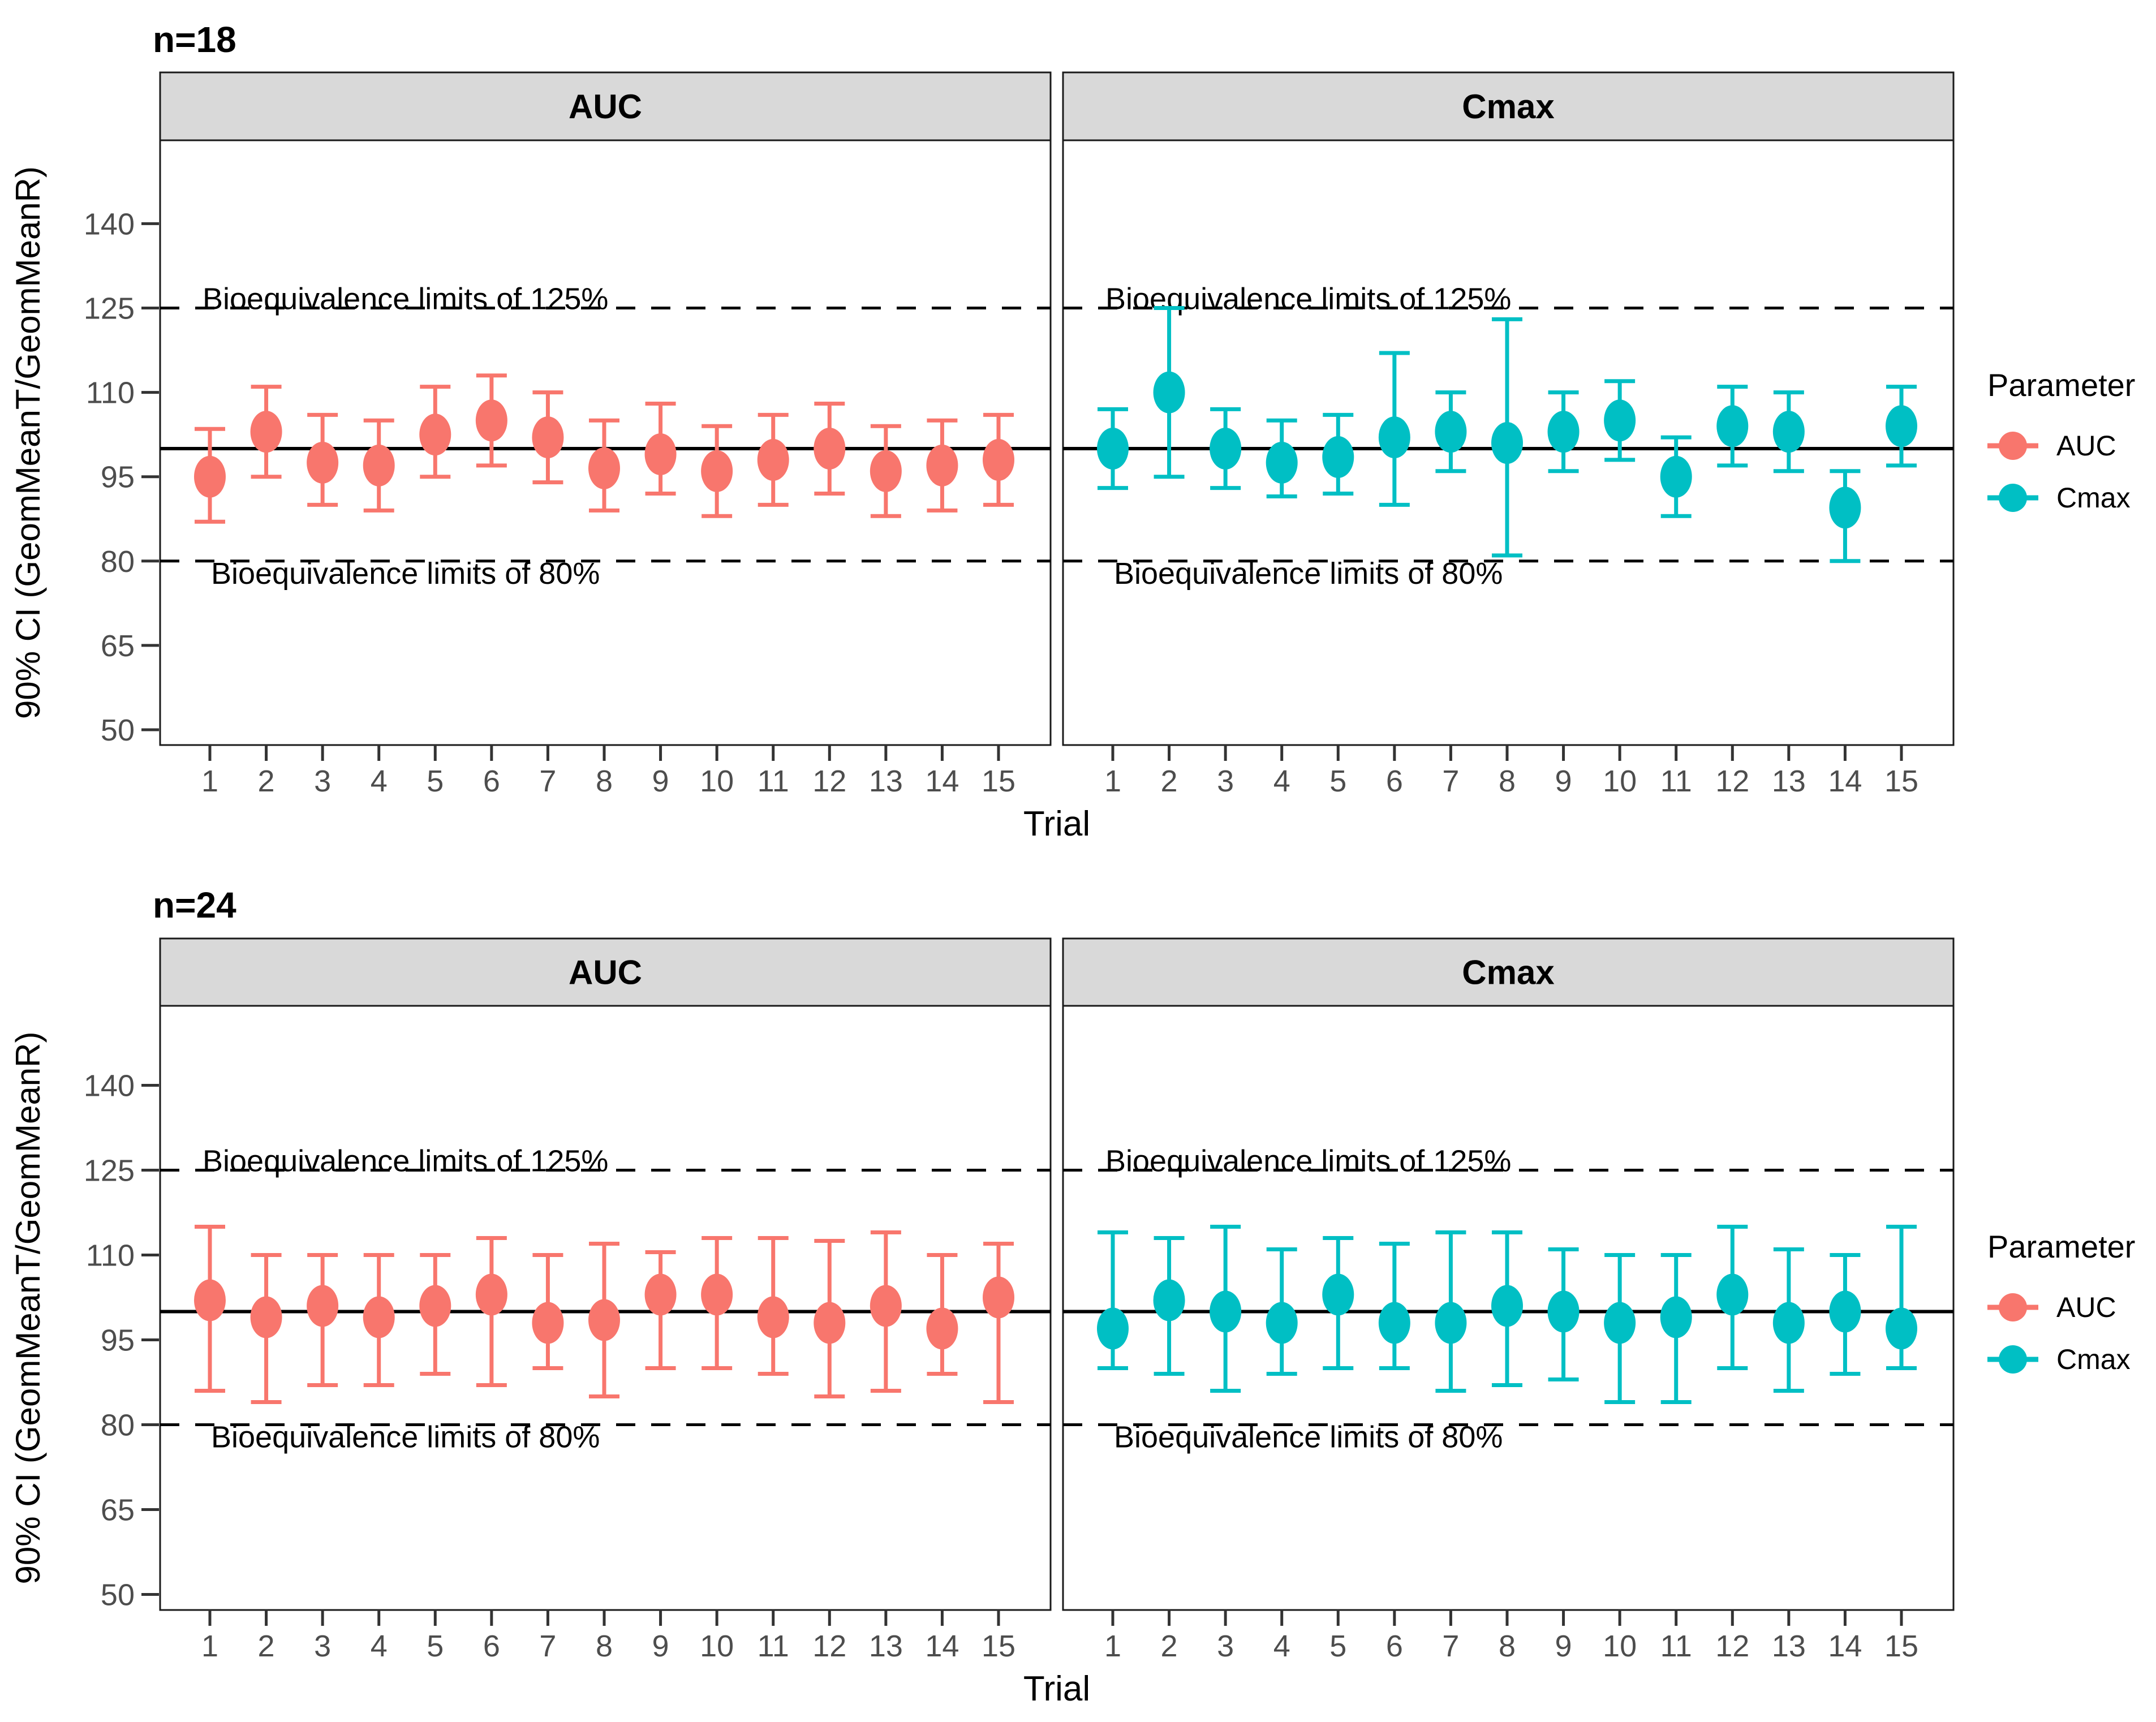 Image resolution: width=2156 pixels, height=1722 pixels. What do you see at coordinates (118, 477) in the screenshot?
I see `y-tick-label: 95` at bounding box center [118, 477].